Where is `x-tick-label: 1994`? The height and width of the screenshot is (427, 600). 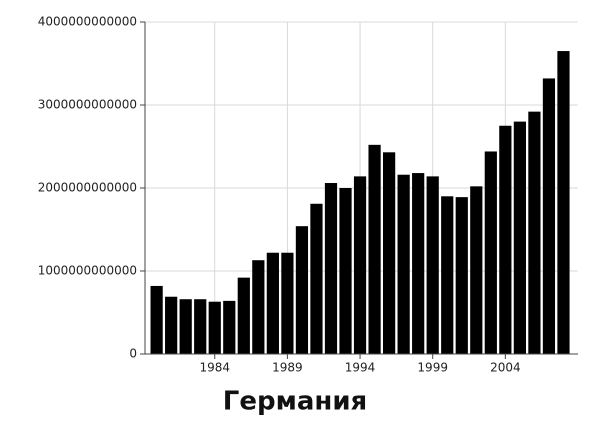 x-tick-label: 1994 is located at coordinates (360, 368).